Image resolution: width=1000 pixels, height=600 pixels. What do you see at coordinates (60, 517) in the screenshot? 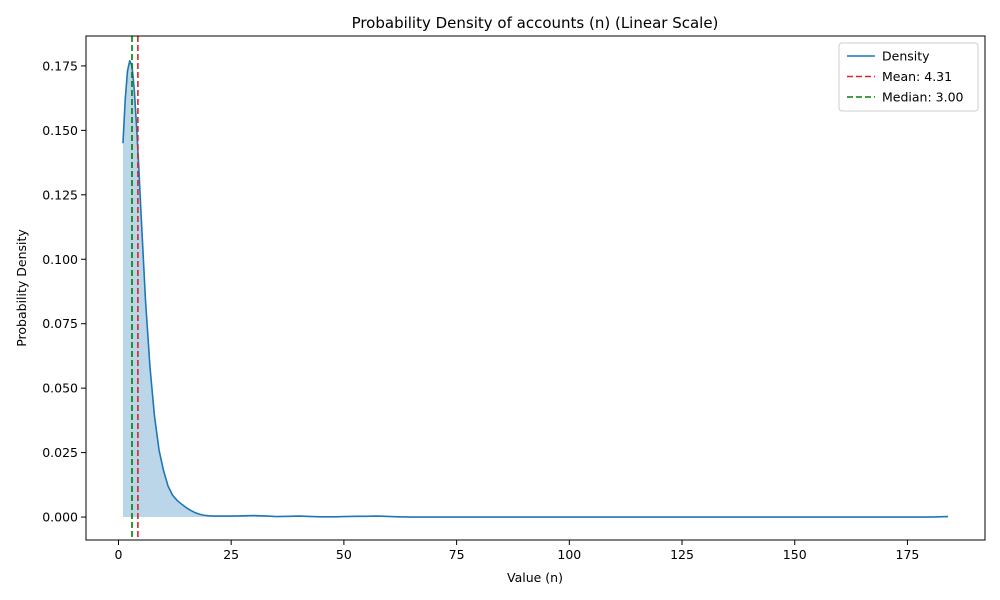
I see `y-tick-label: 0.000` at bounding box center [60, 517].